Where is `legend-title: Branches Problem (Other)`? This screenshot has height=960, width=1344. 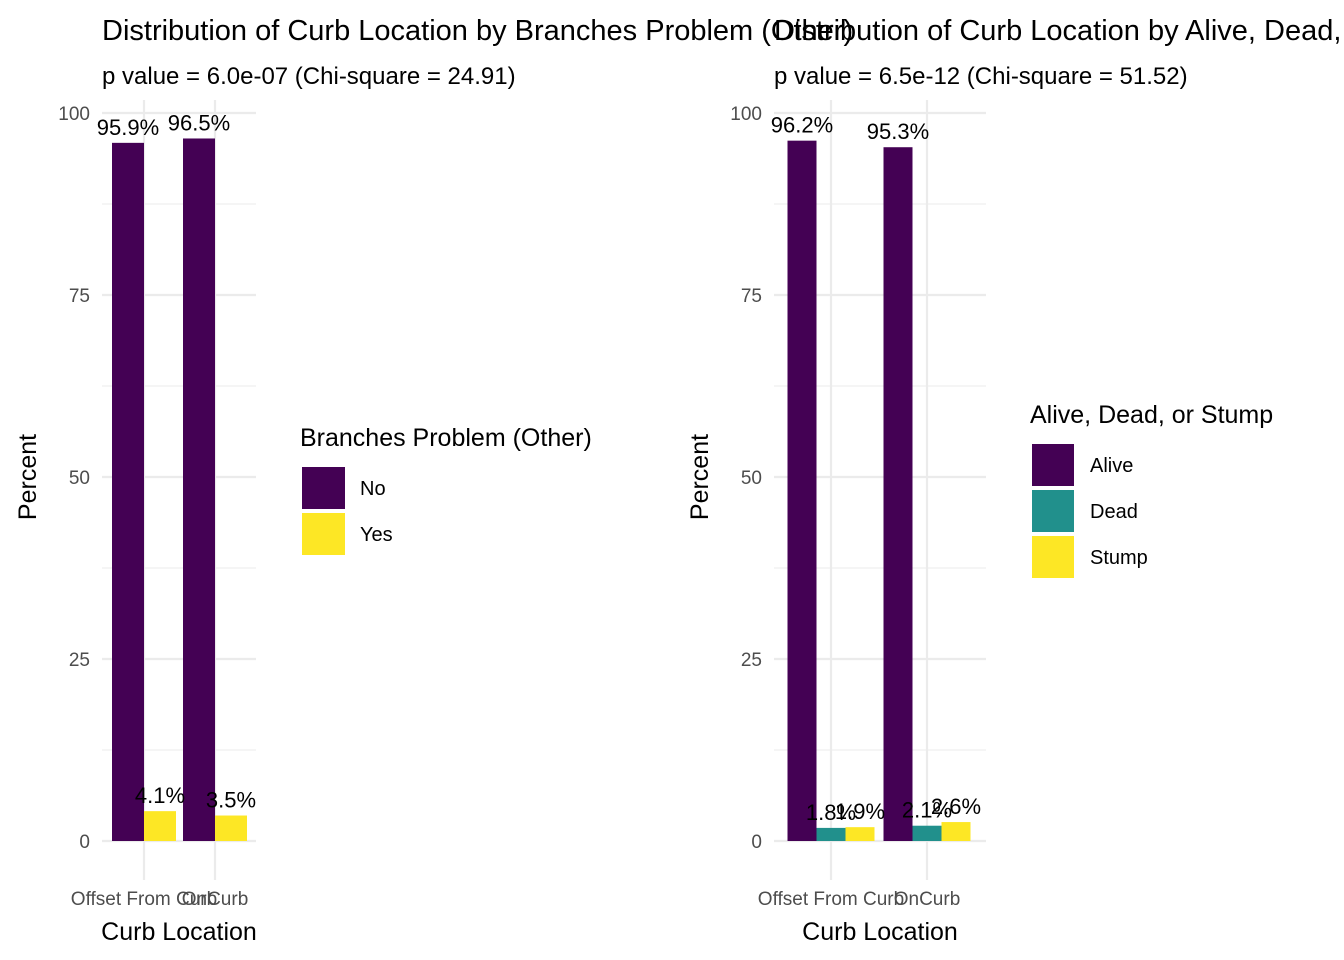
legend-title: Branches Problem (Other) is located at coordinates (446, 438).